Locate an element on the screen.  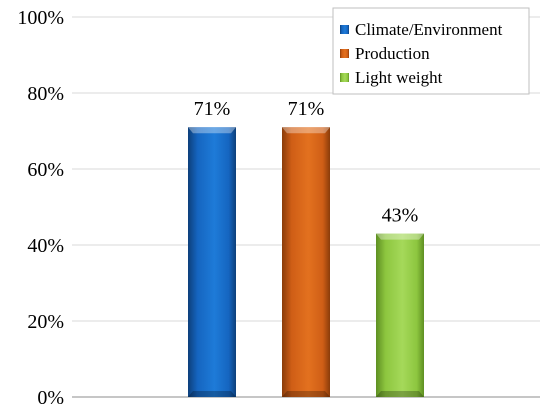
legend-label: Climate/Environment is located at coordinates (429, 29).